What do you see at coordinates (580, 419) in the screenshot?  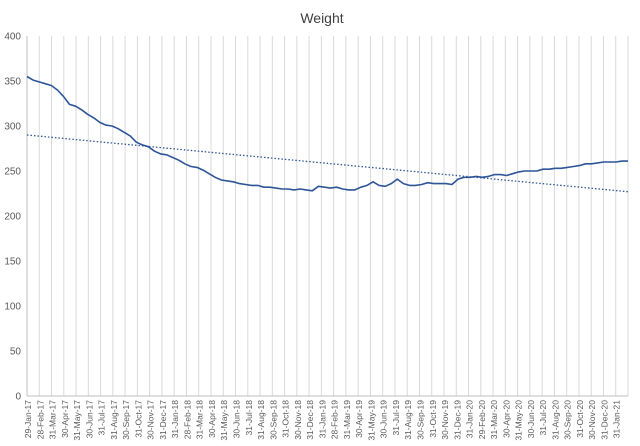 I see `x-tick-label: 31-Oct-20` at bounding box center [580, 419].